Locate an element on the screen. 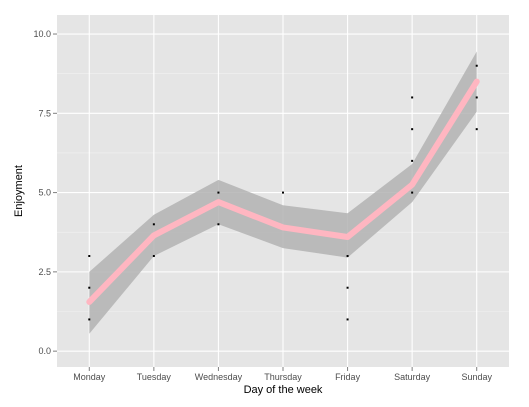 Image resolution: width=529 pixels, height=407 pixels. x-tick-label: Saturday is located at coordinates (412, 377).